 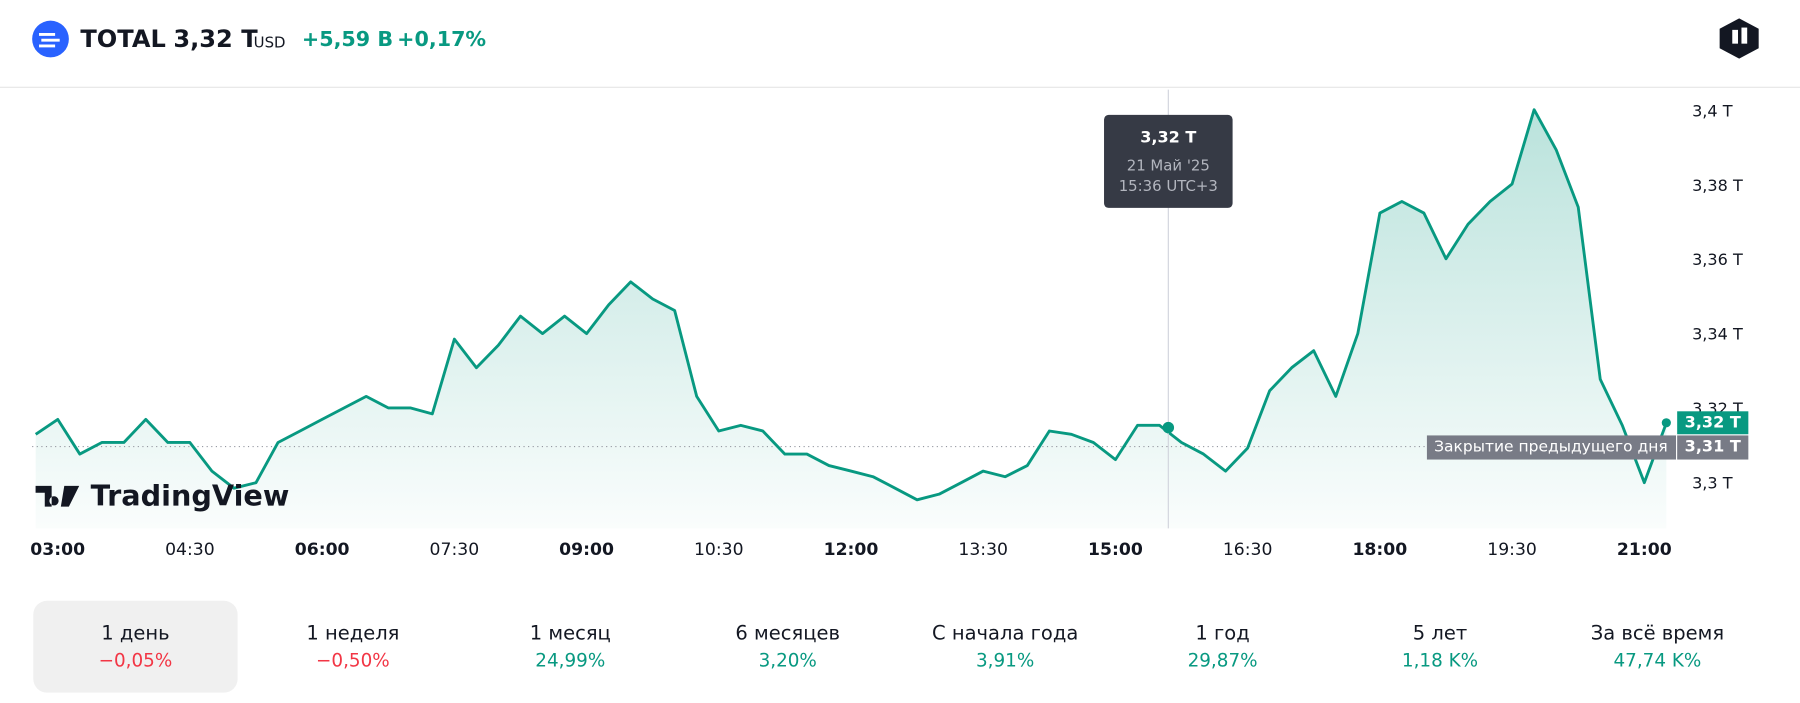 I want to click on period-change: 3,20%, so click(x=788, y=661).